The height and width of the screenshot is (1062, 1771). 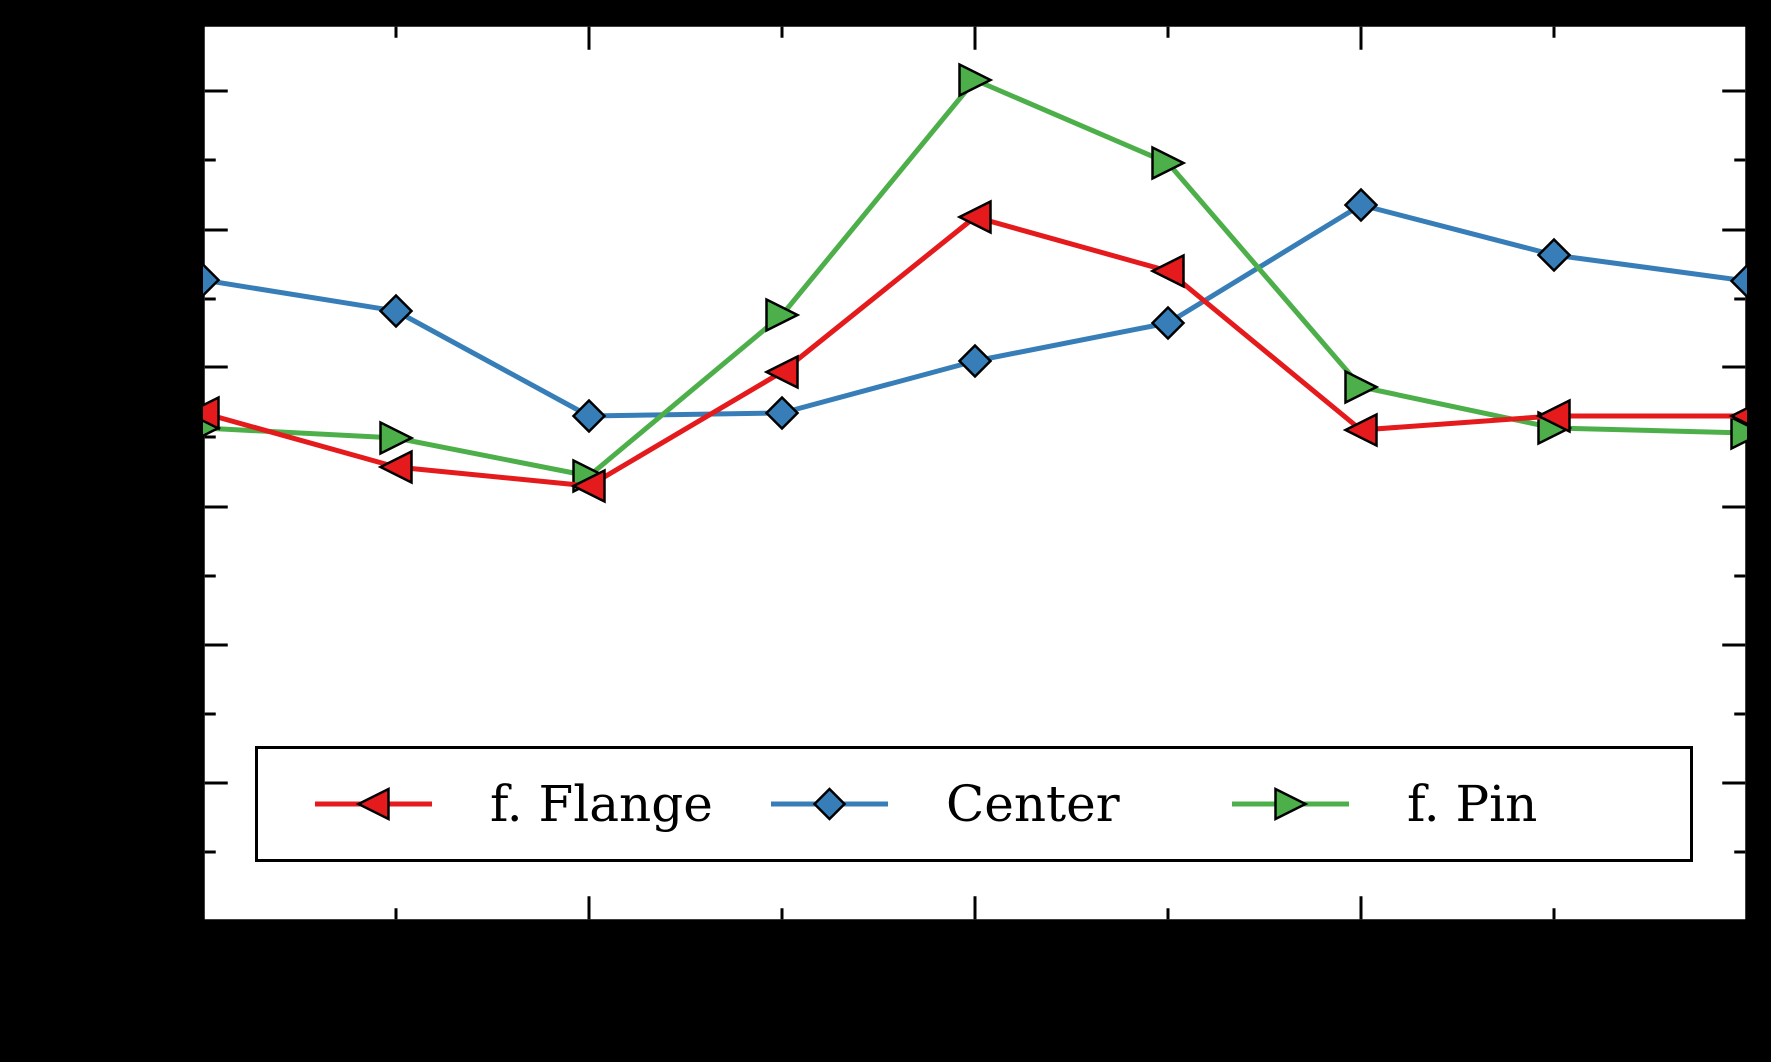 What do you see at coordinates (1290, 804) in the screenshot?
I see `legend-sample-triangle-right-icon` at bounding box center [1290, 804].